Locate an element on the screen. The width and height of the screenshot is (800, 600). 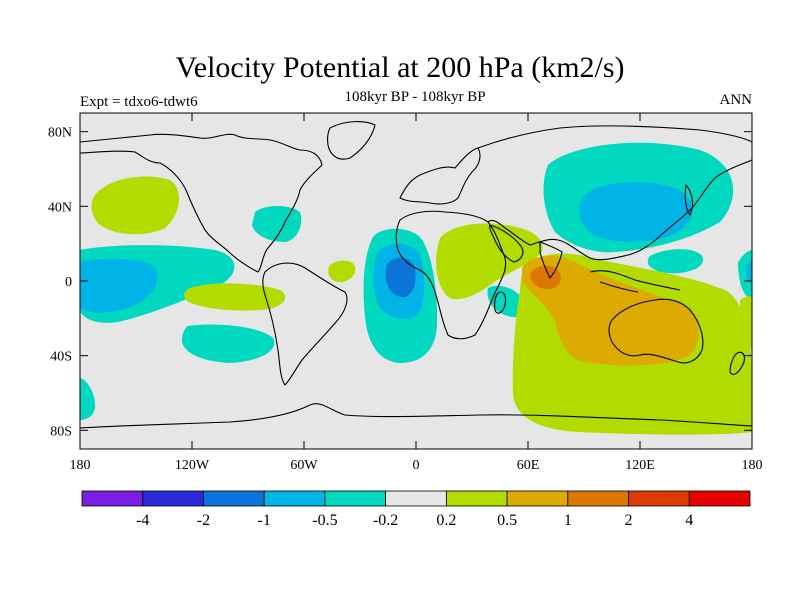
contour-africa-arabia-positive is located at coordinates (489, 261).